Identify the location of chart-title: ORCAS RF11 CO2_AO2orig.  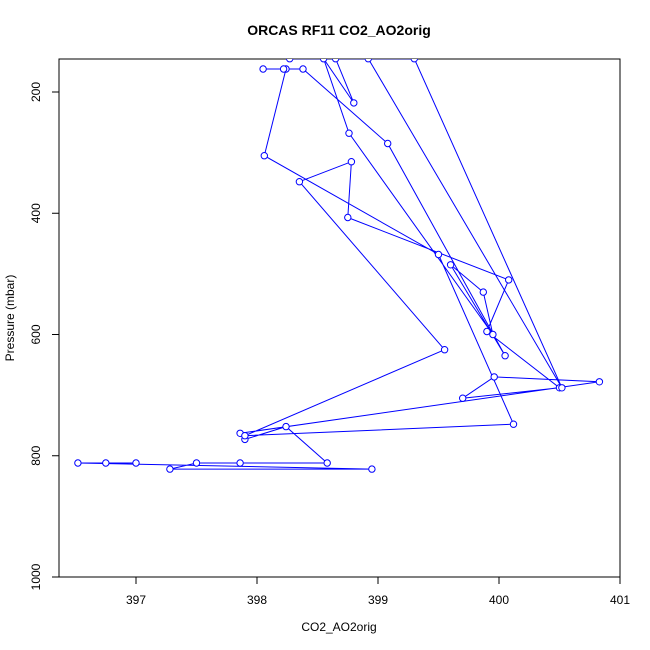
(339, 30).